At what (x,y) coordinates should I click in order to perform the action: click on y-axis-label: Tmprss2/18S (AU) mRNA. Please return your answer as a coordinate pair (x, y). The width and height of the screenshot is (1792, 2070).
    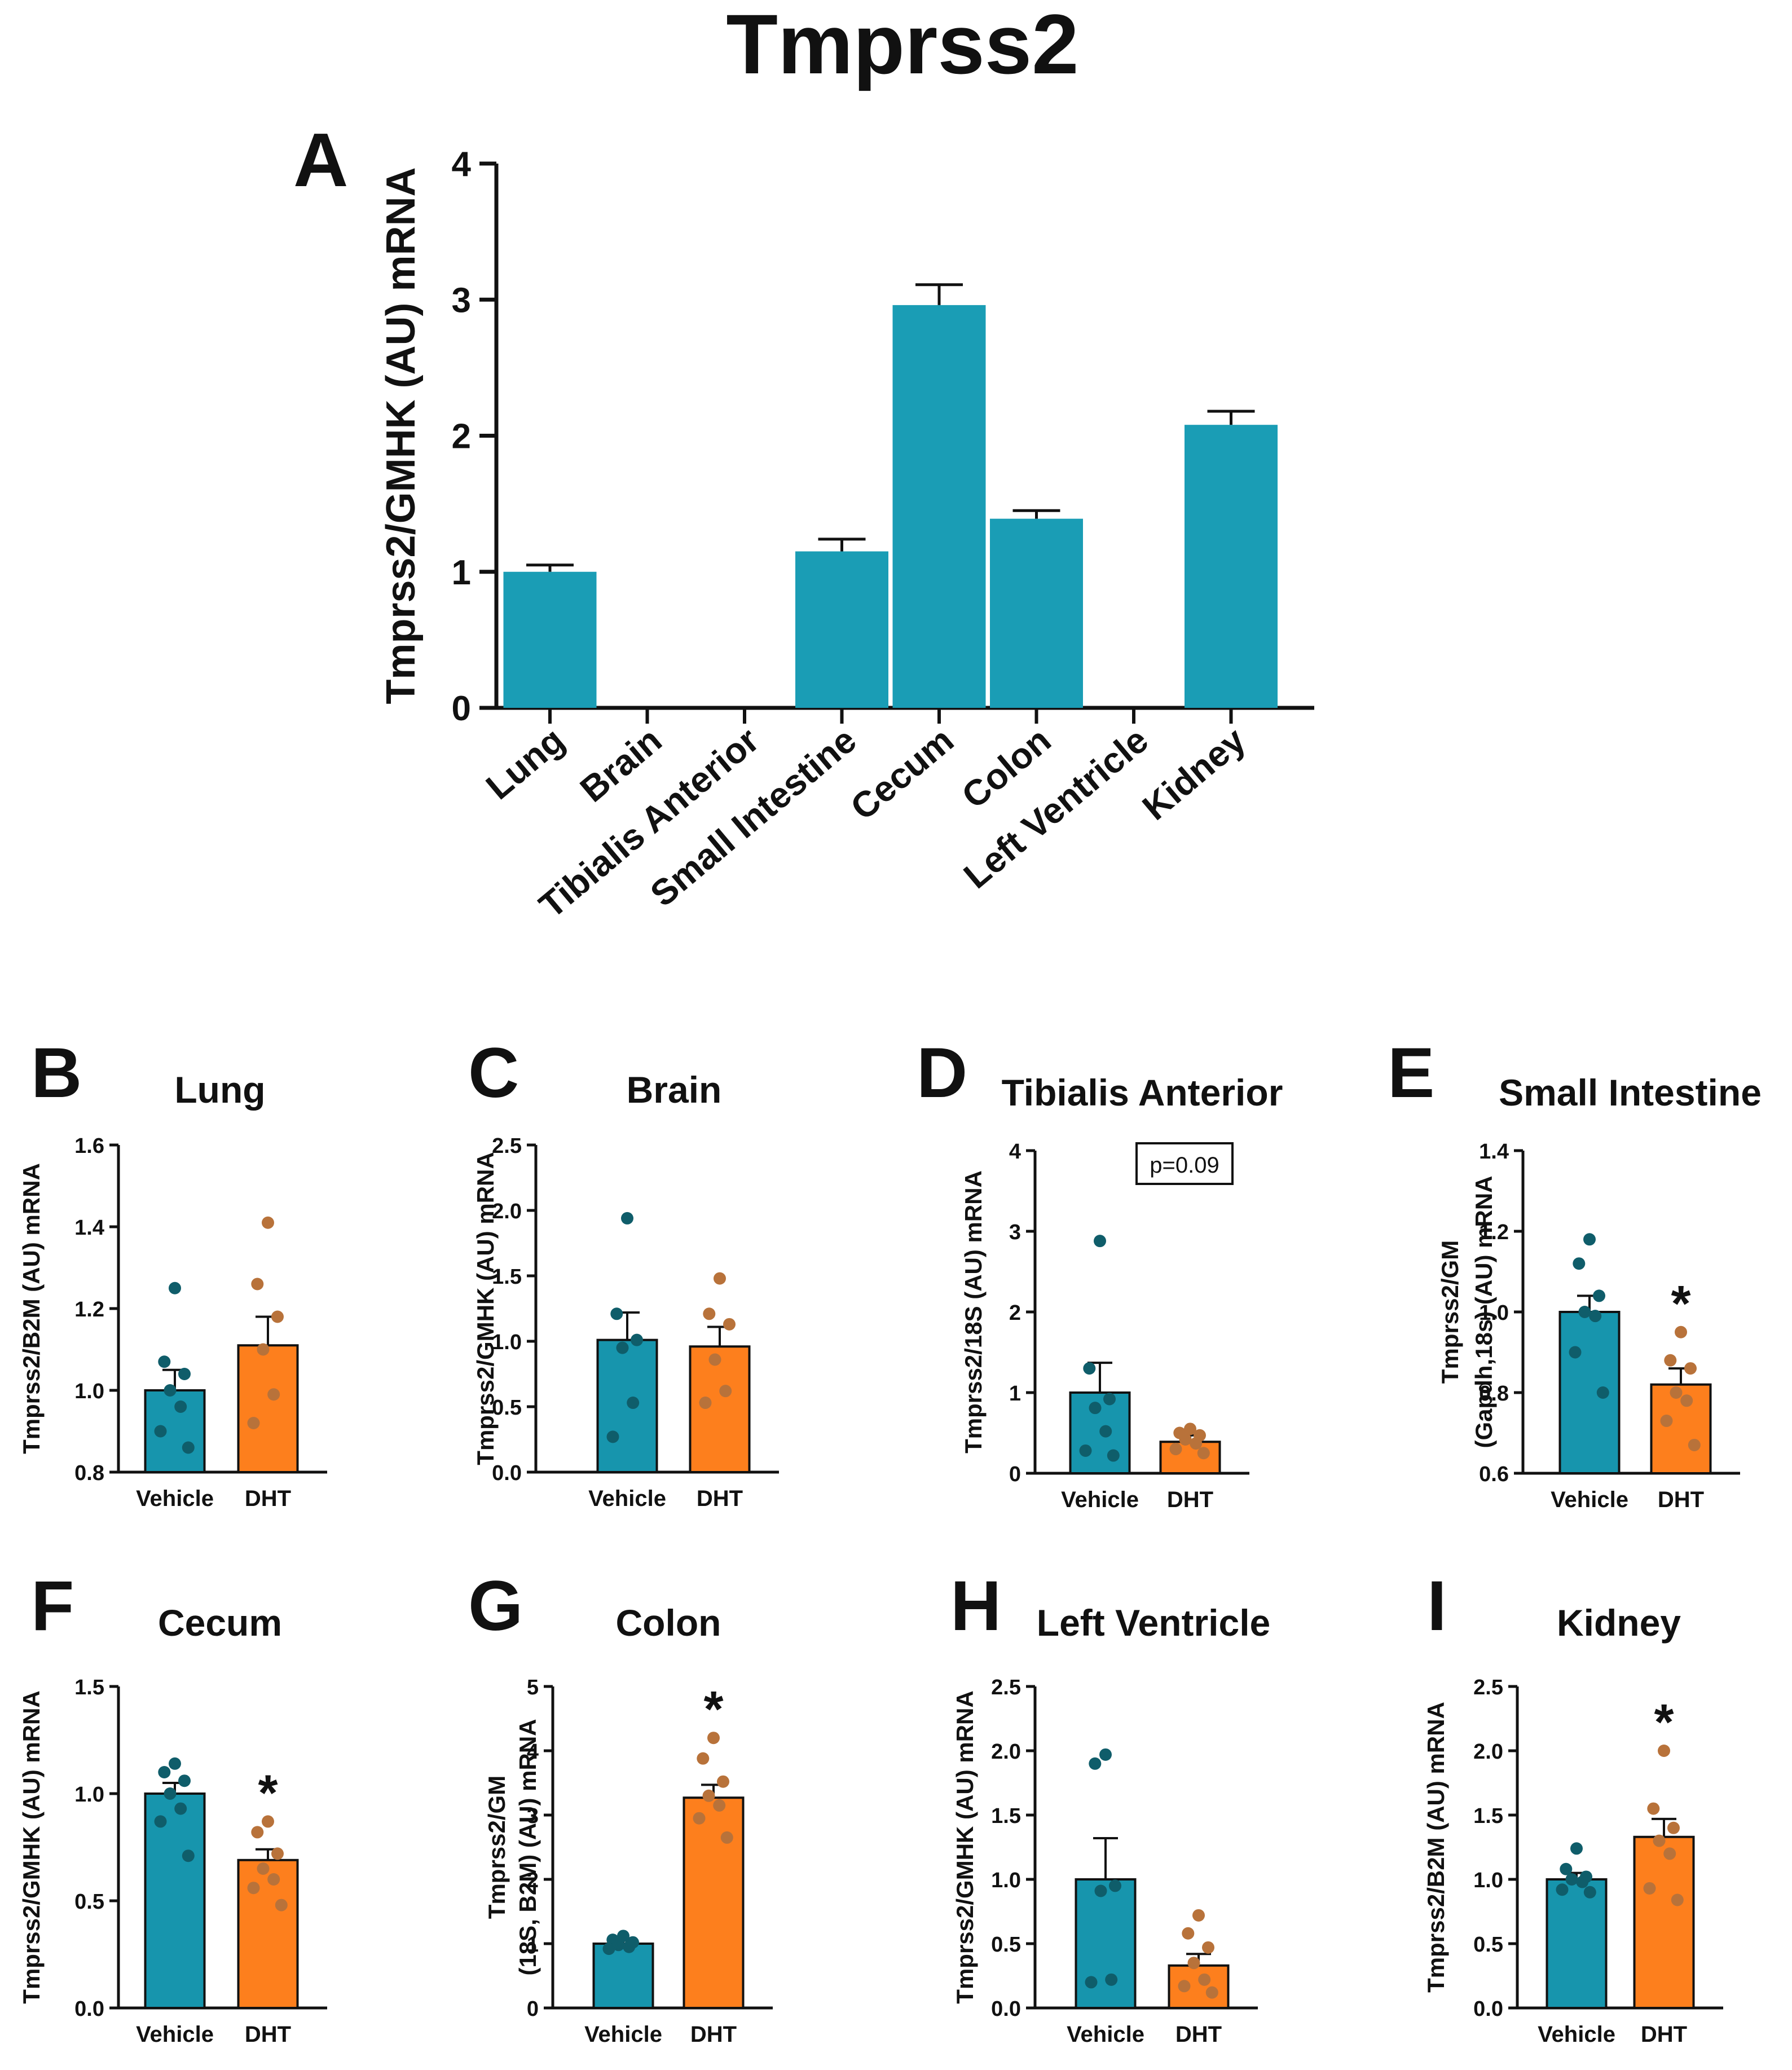
    Looking at the image, I should click on (973, 1312).